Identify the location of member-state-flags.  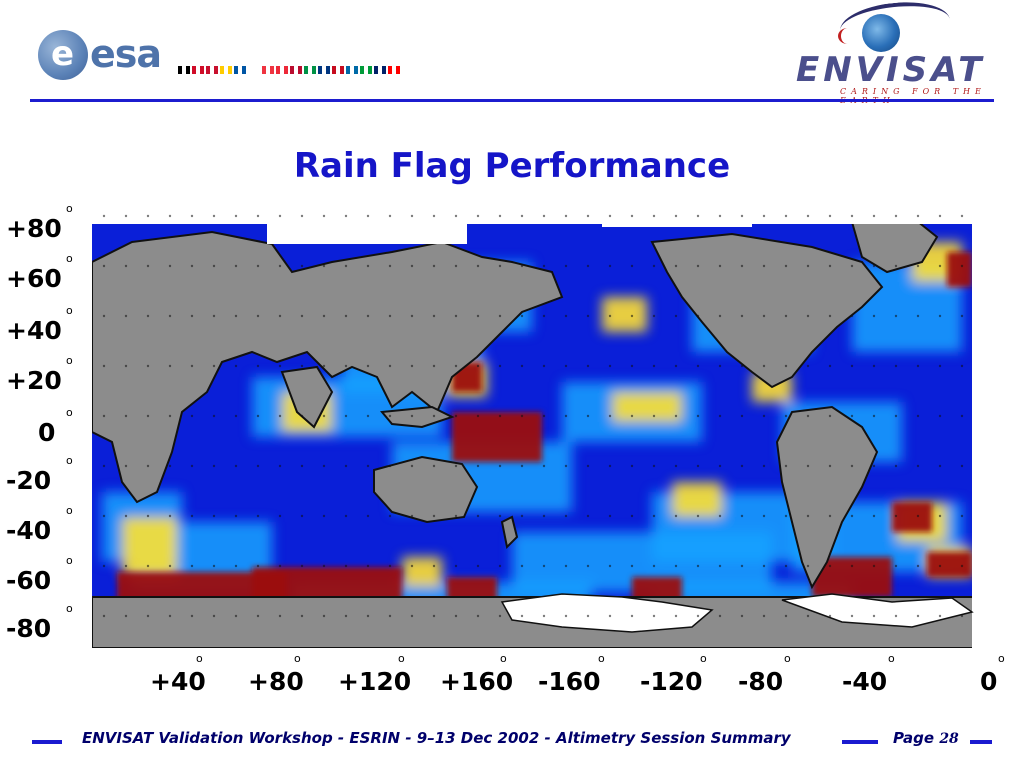
(289, 70).